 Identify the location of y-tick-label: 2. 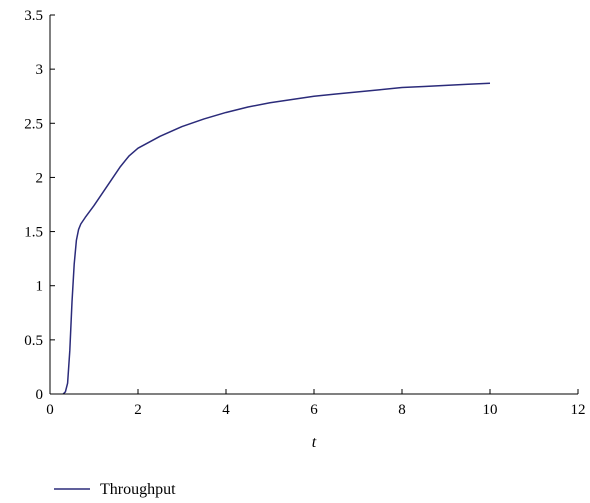
(40, 178).